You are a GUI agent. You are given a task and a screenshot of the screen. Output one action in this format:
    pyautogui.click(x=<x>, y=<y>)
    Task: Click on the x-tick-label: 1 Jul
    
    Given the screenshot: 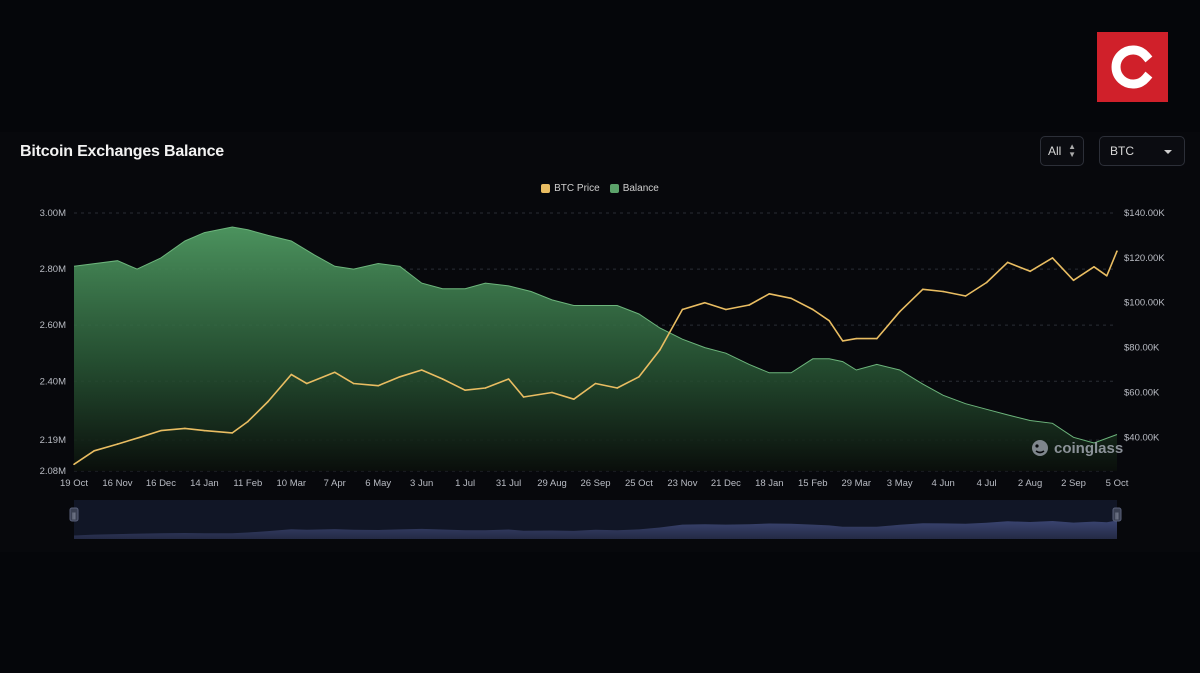 What is the action you would take?
    pyautogui.click(x=465, y=483)
    